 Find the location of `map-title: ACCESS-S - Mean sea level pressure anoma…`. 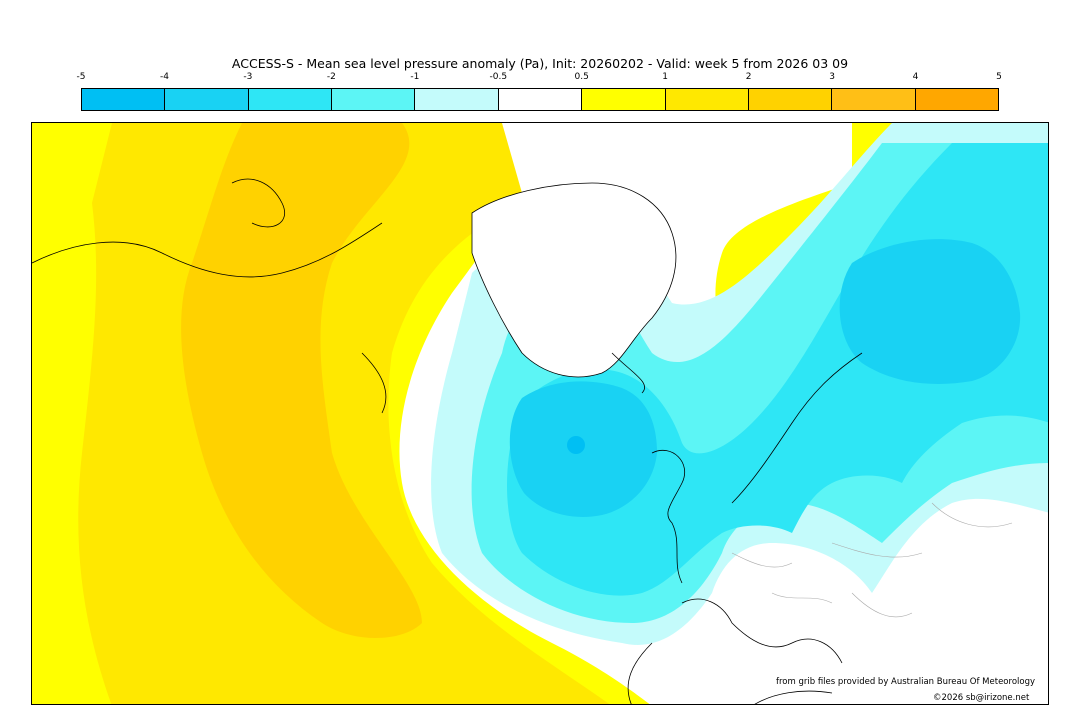

map-title: ACCESS-S - Mean sea level pressure anoma… is located at coordinates (540, 63).